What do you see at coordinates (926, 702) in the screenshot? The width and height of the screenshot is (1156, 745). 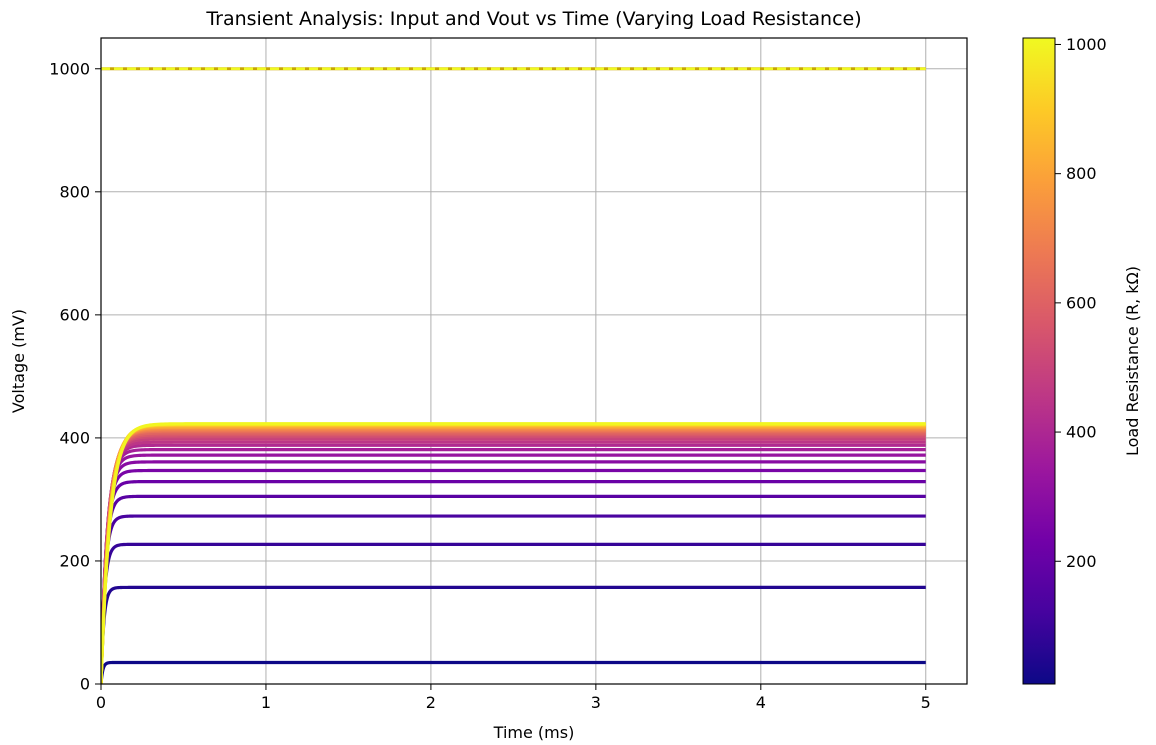 I see `x-tick-label: 5` at bounding box center [926, 702].